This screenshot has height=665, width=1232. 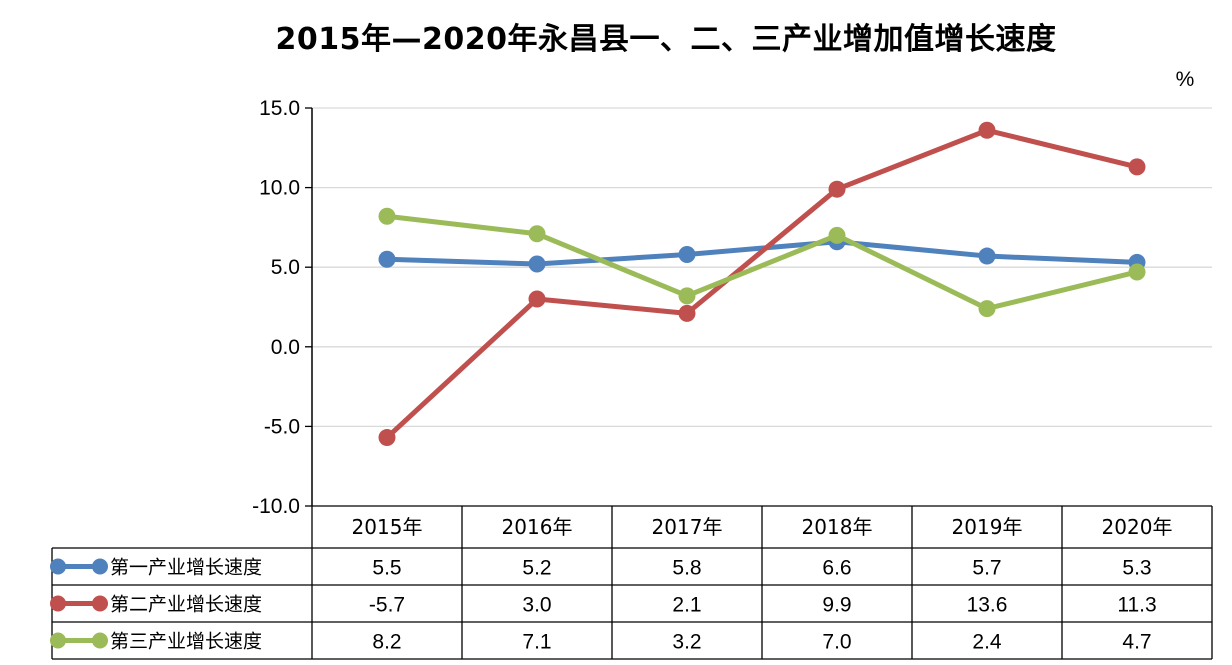 I want to click on data-label: 3.2, so click(x=686, y=642).